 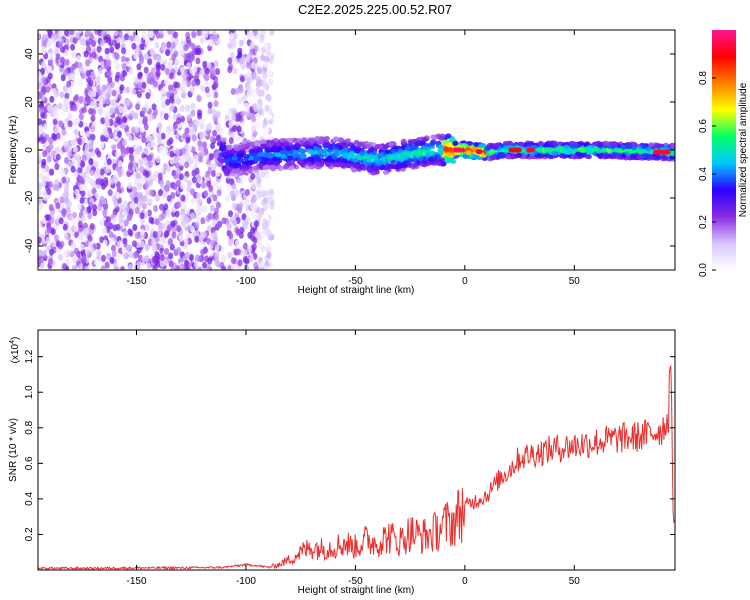 I want to click on heatmap-y-tick-label: 40, so click(x=29, y=54).